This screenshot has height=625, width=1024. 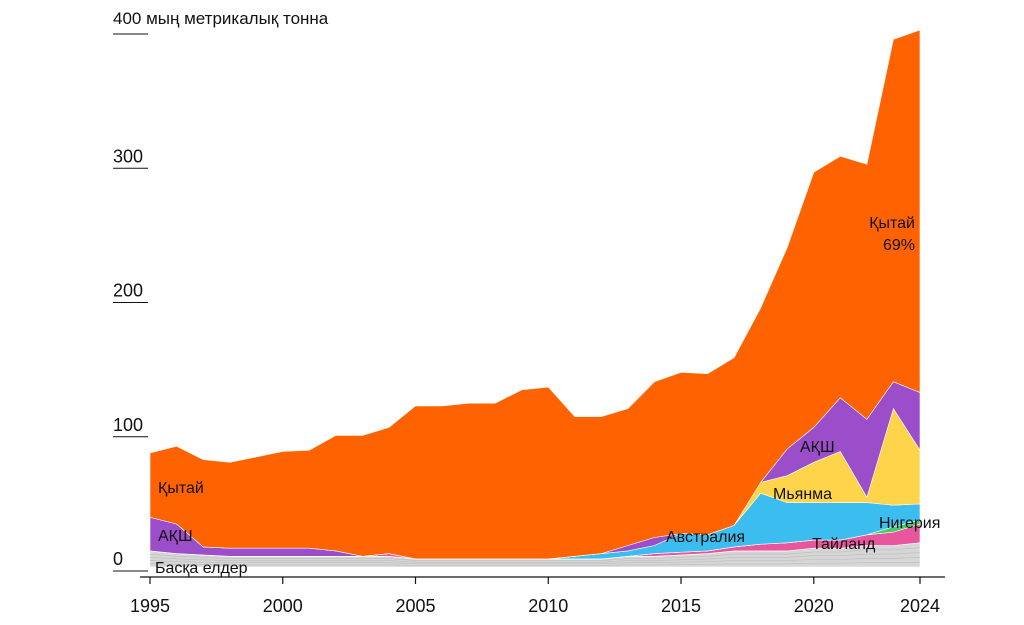 I want to click on chart-title: 400 мың метрикалық тонна, so click(x=221, y=18).